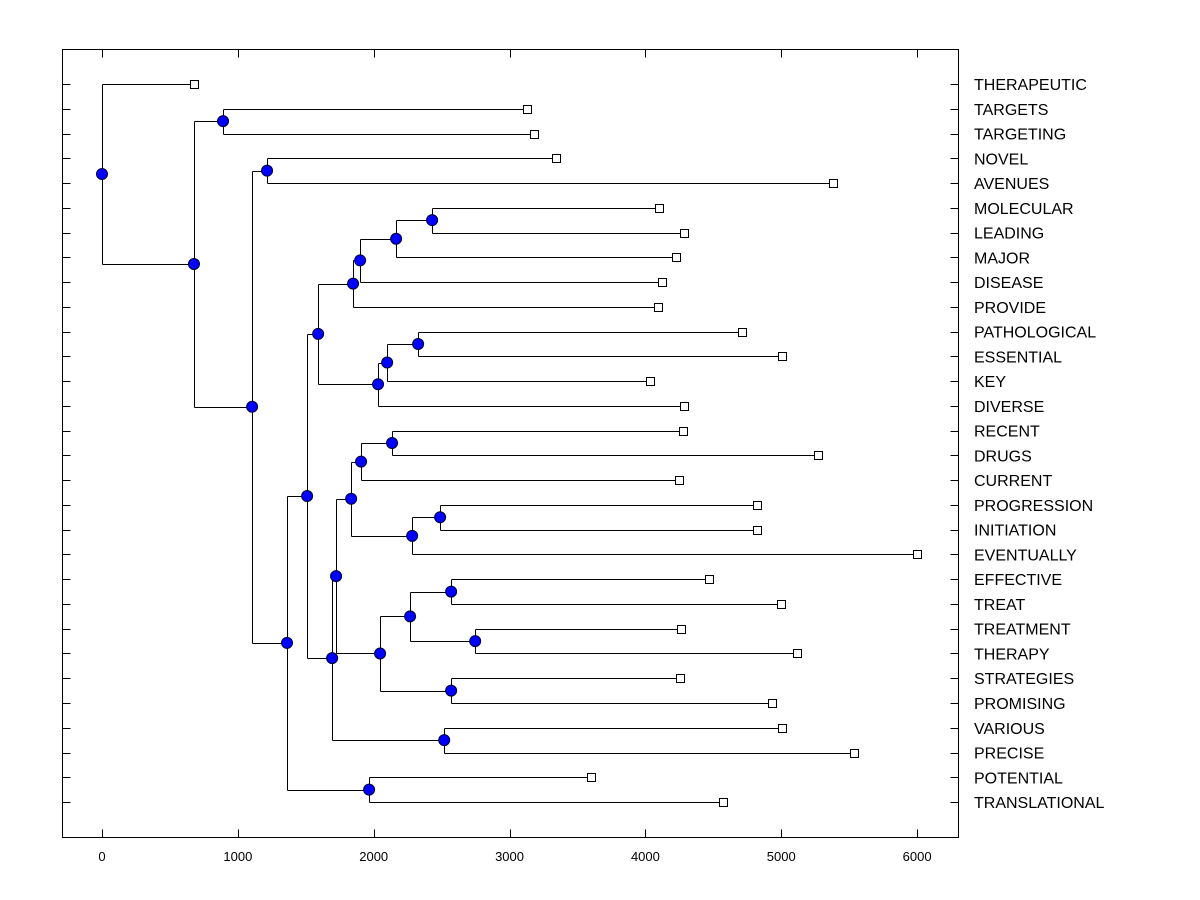 This screenshot has width=1200, height=900. I want to click on leaf-label: RECENT, so click(1007, 432).